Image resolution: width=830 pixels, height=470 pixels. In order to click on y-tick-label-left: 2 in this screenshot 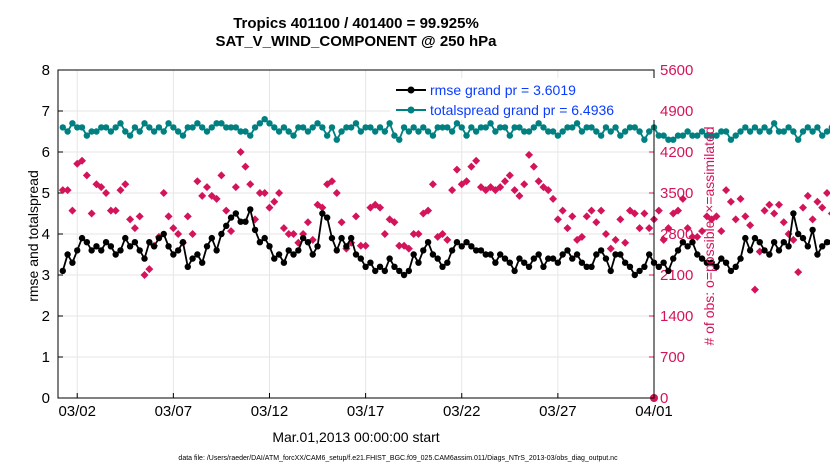, I will do `click(46, 316)`.